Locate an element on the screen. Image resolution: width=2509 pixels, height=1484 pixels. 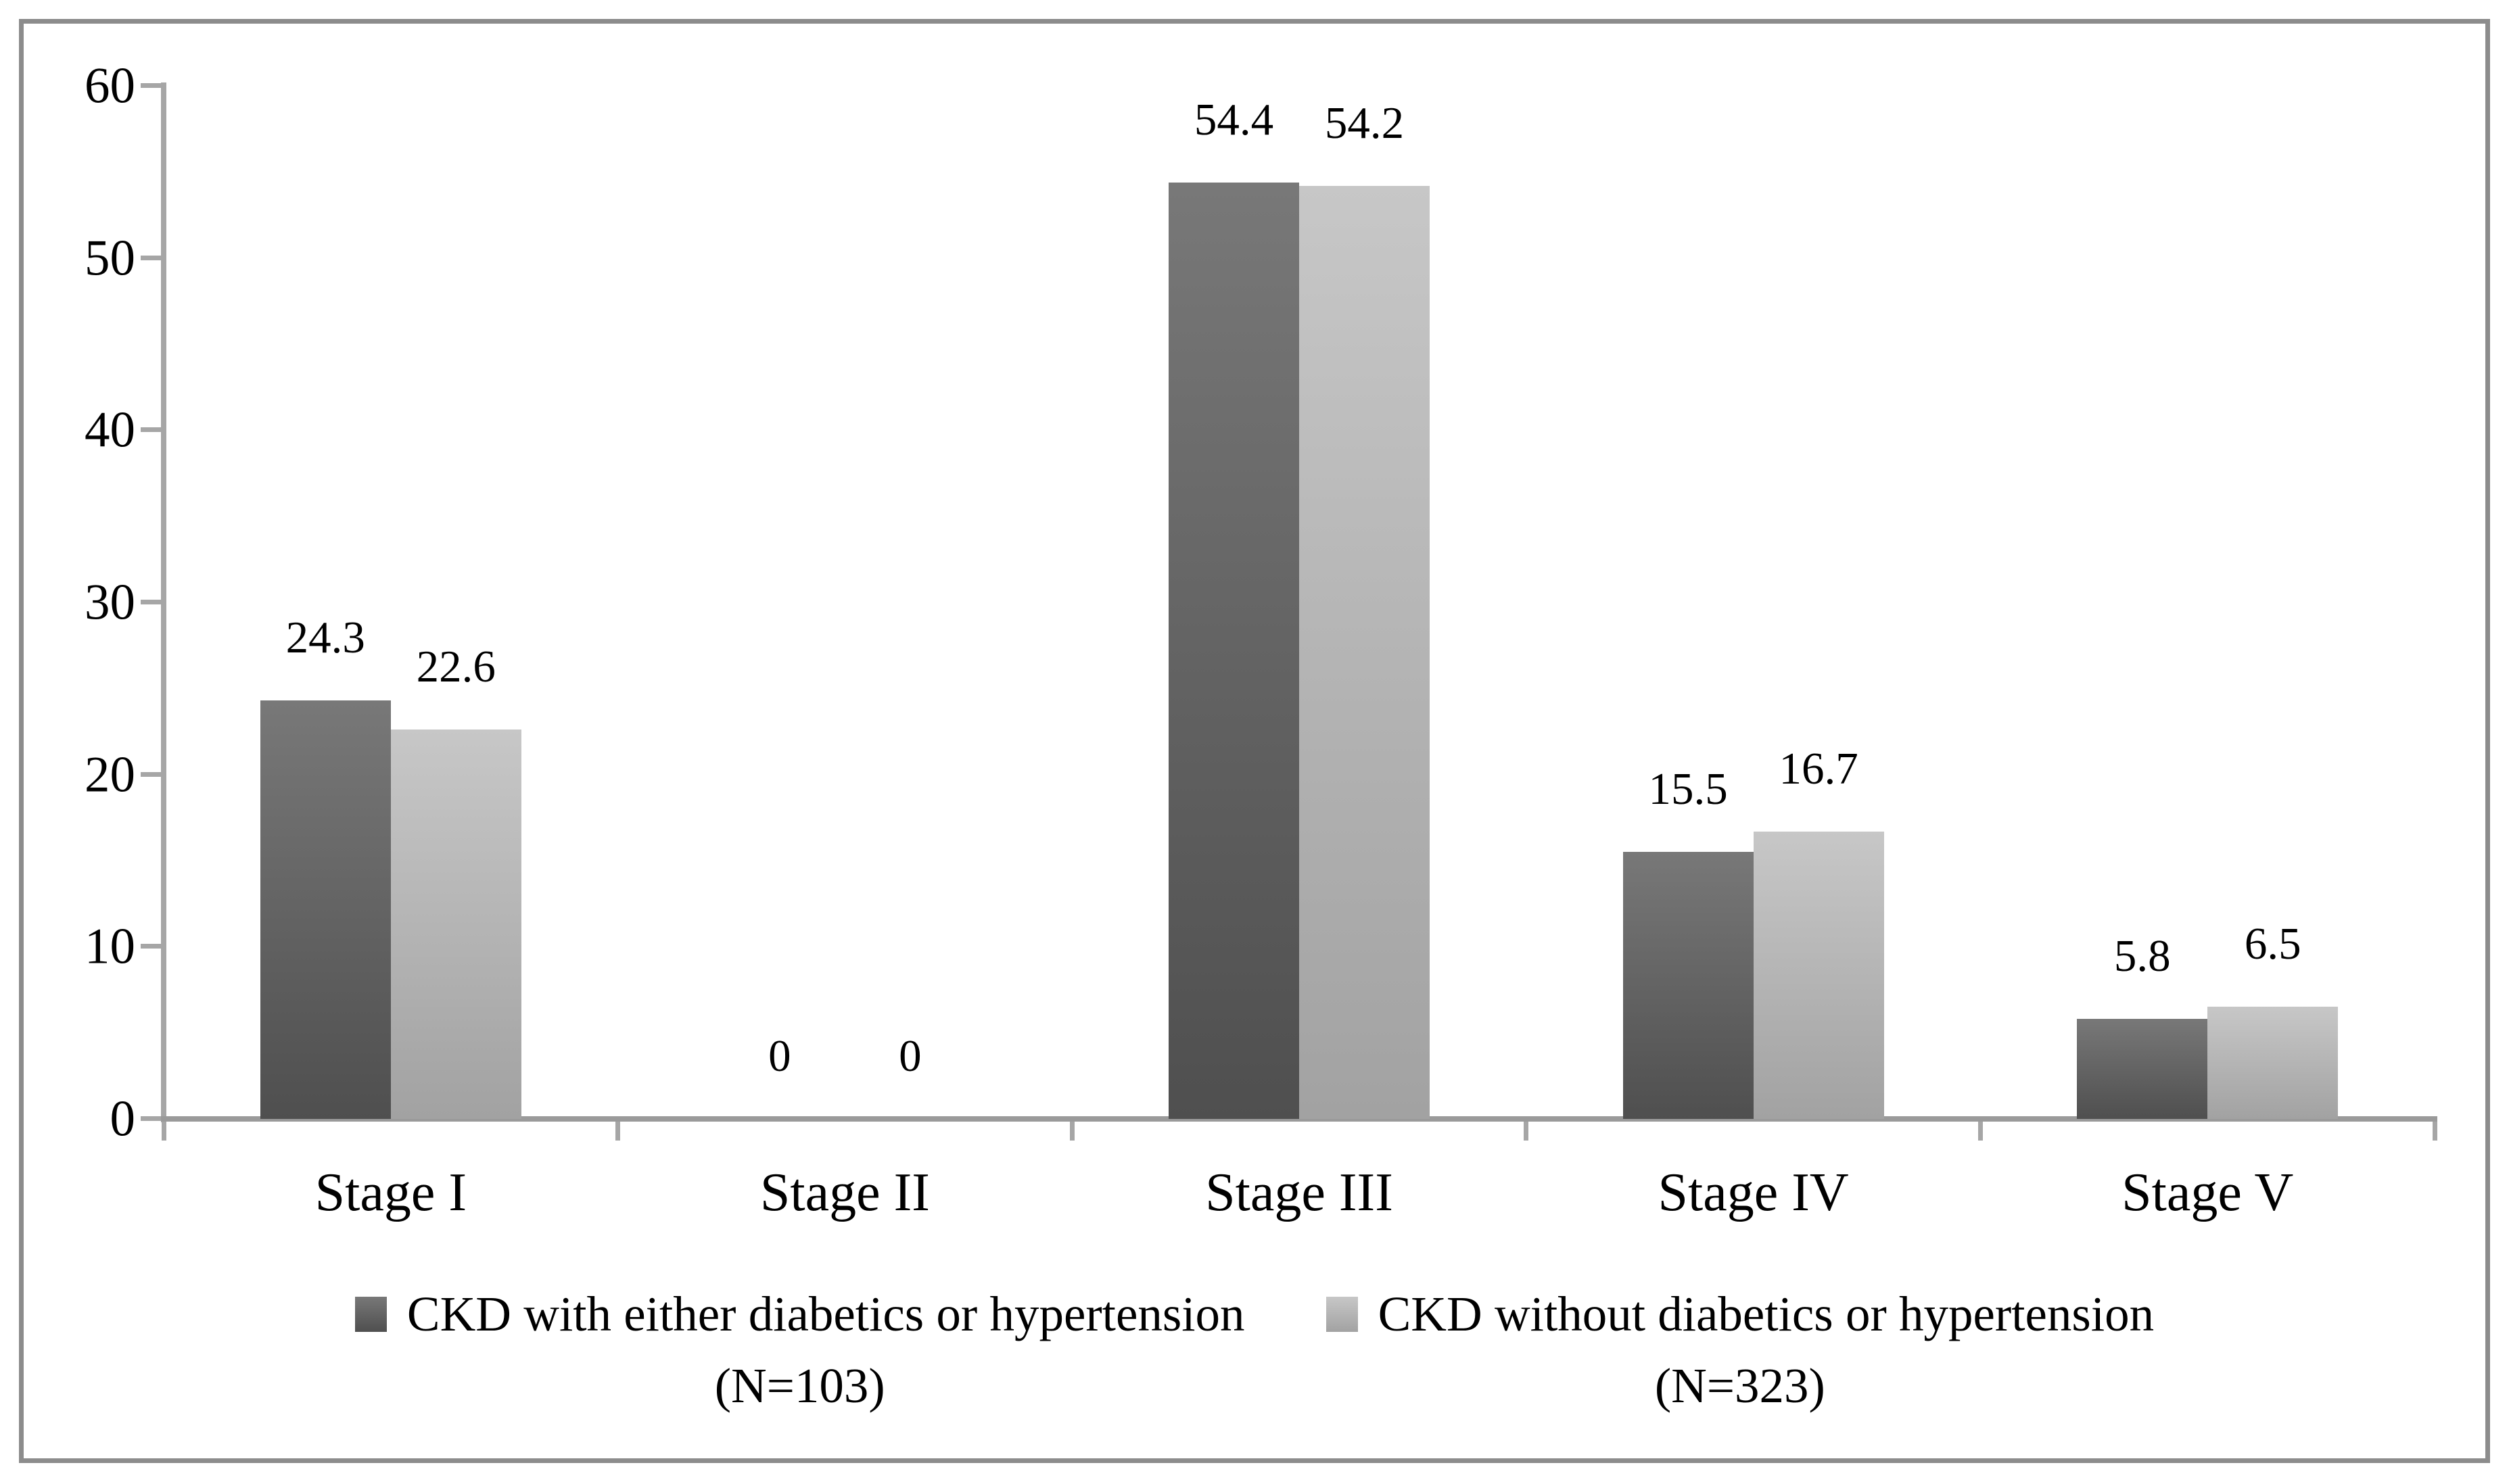
y-tick-label: 0 is located at coordinates (123, 1119).